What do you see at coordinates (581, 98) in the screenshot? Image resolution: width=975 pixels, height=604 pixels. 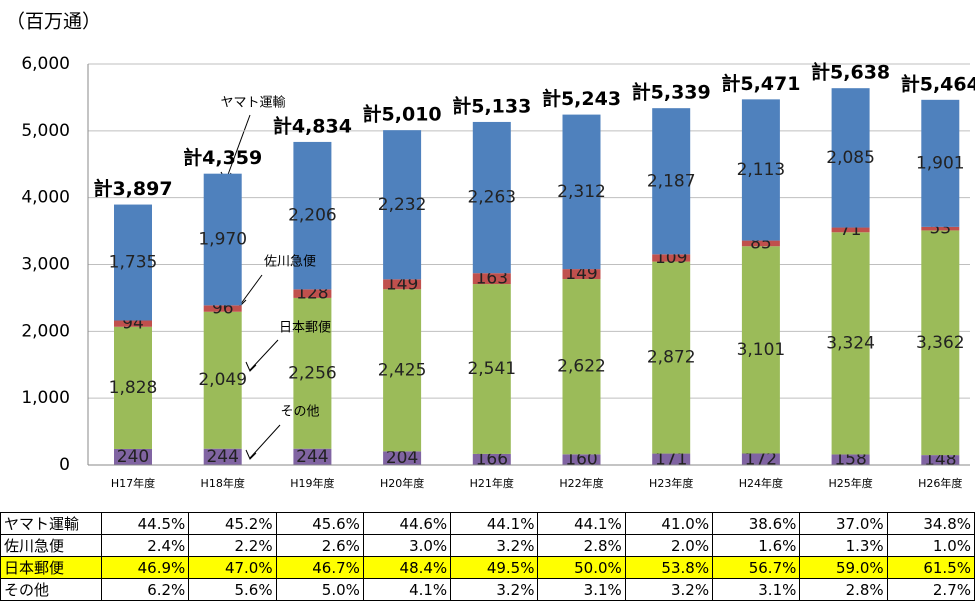 I see `total-label: 計5,243` at bounding box center [581, 98].